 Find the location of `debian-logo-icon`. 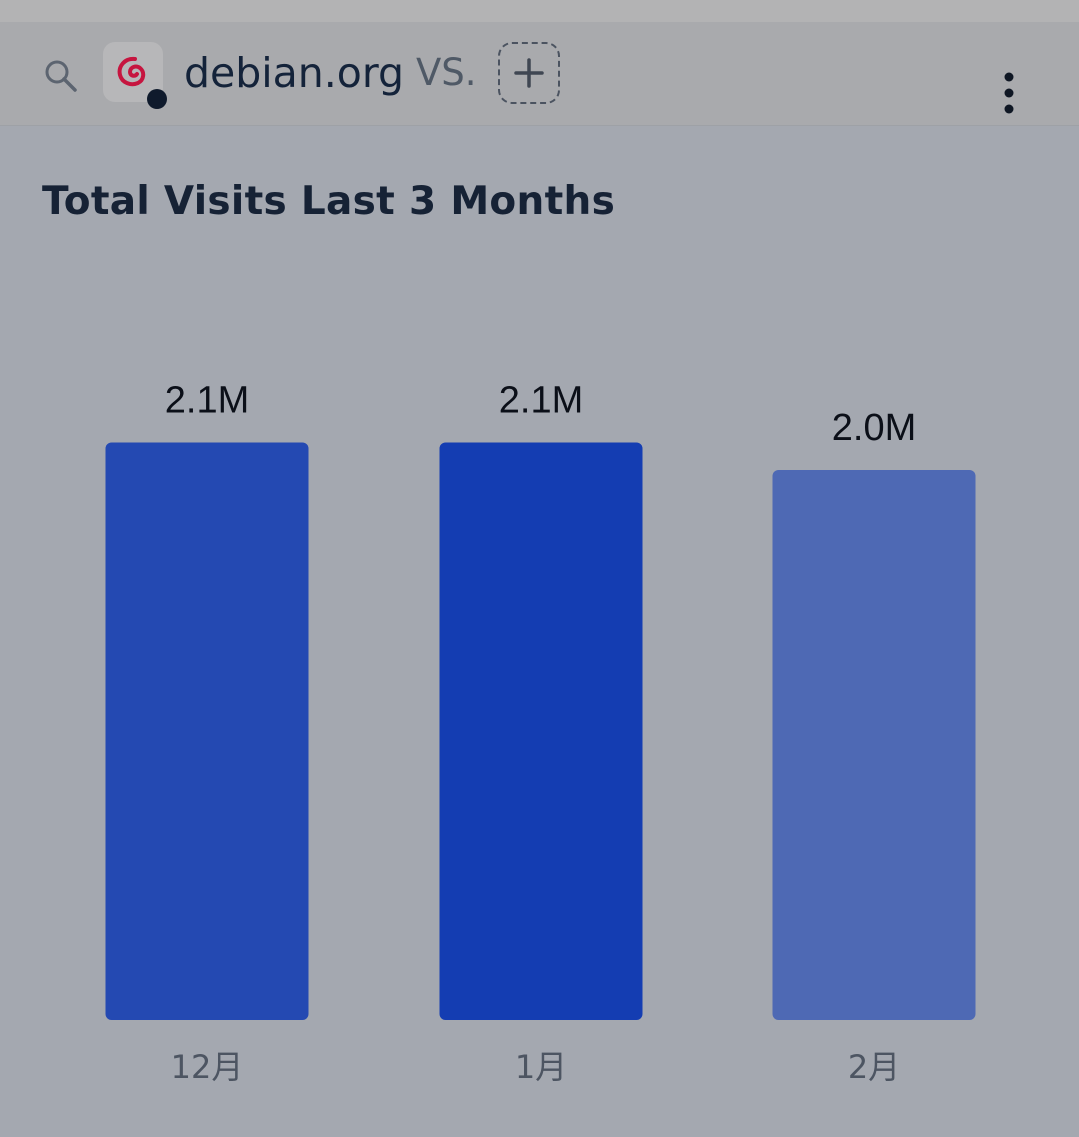

debian-logo-icon is located at coordinates (131, 71).